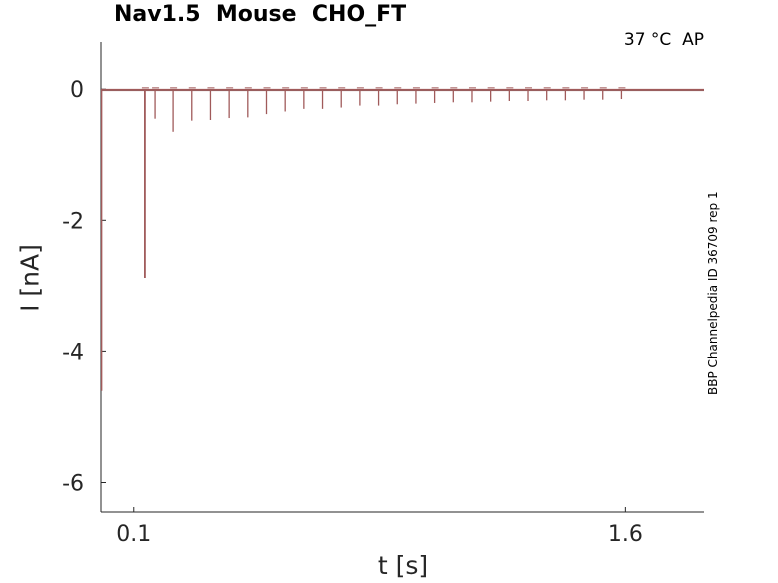  I want to click on y-axis-label: I [nA], so click(30, 278).